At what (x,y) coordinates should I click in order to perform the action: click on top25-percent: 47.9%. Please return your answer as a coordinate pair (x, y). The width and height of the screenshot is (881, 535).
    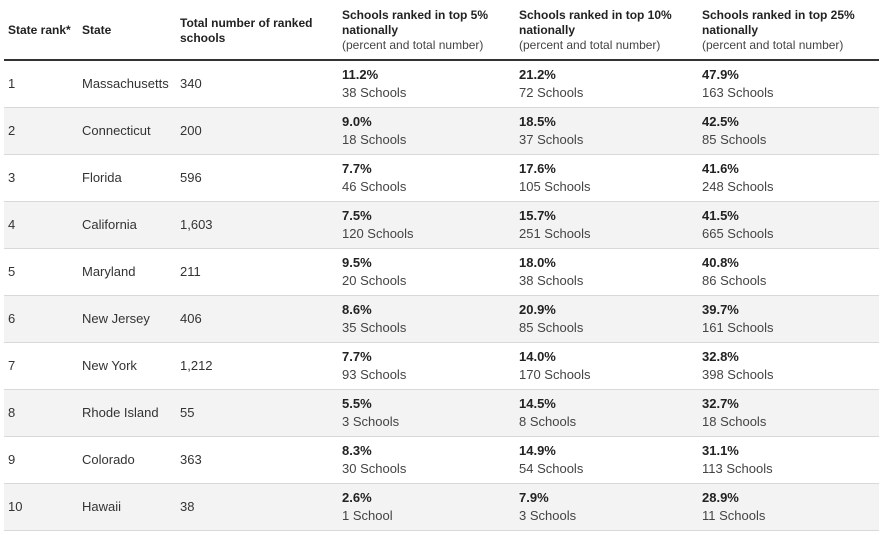
    Looking at the image, I should click on (720, 74).